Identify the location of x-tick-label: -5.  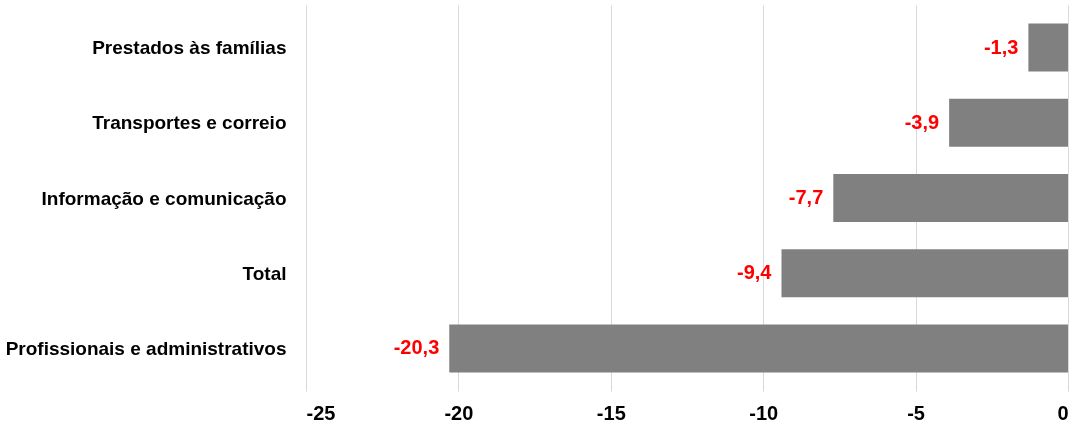
(916, 412).